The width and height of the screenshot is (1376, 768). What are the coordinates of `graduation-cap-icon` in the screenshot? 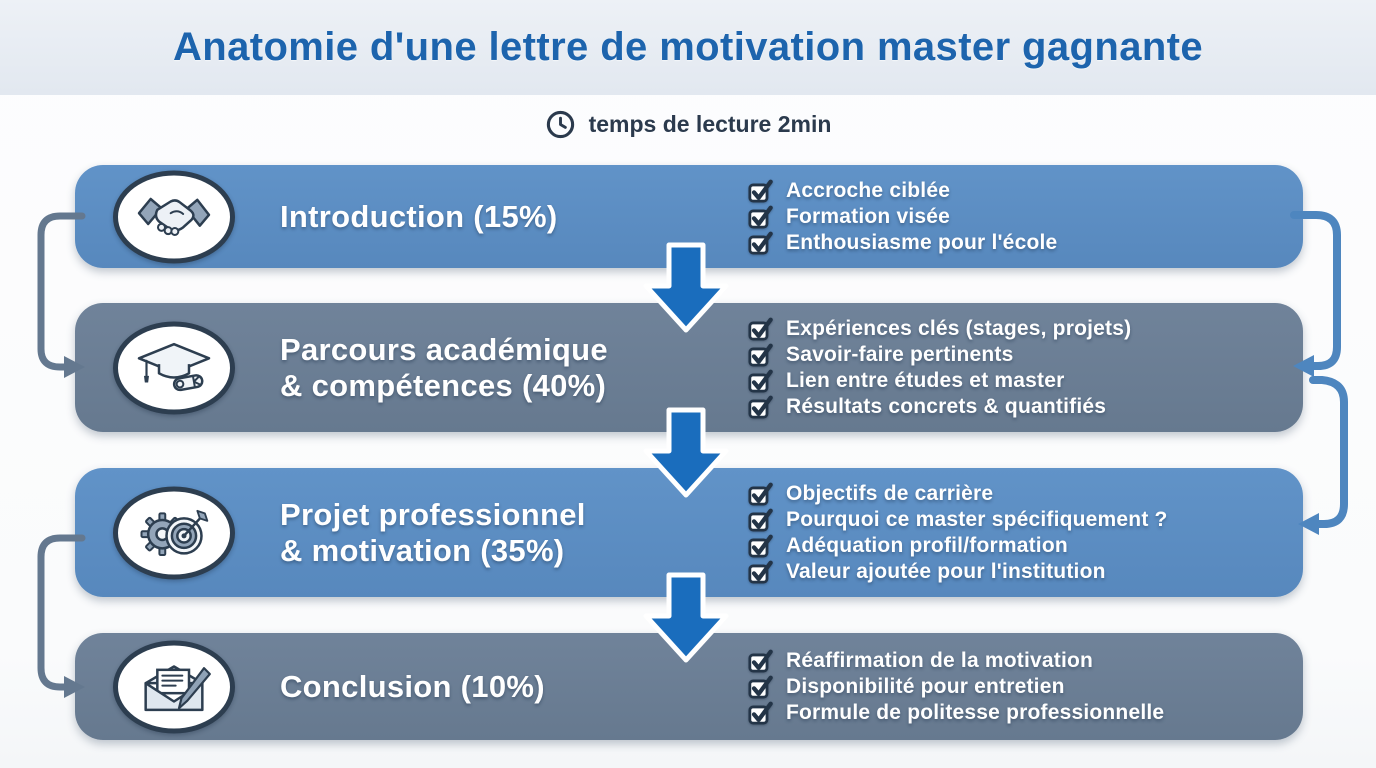 It's located at (174, 367).